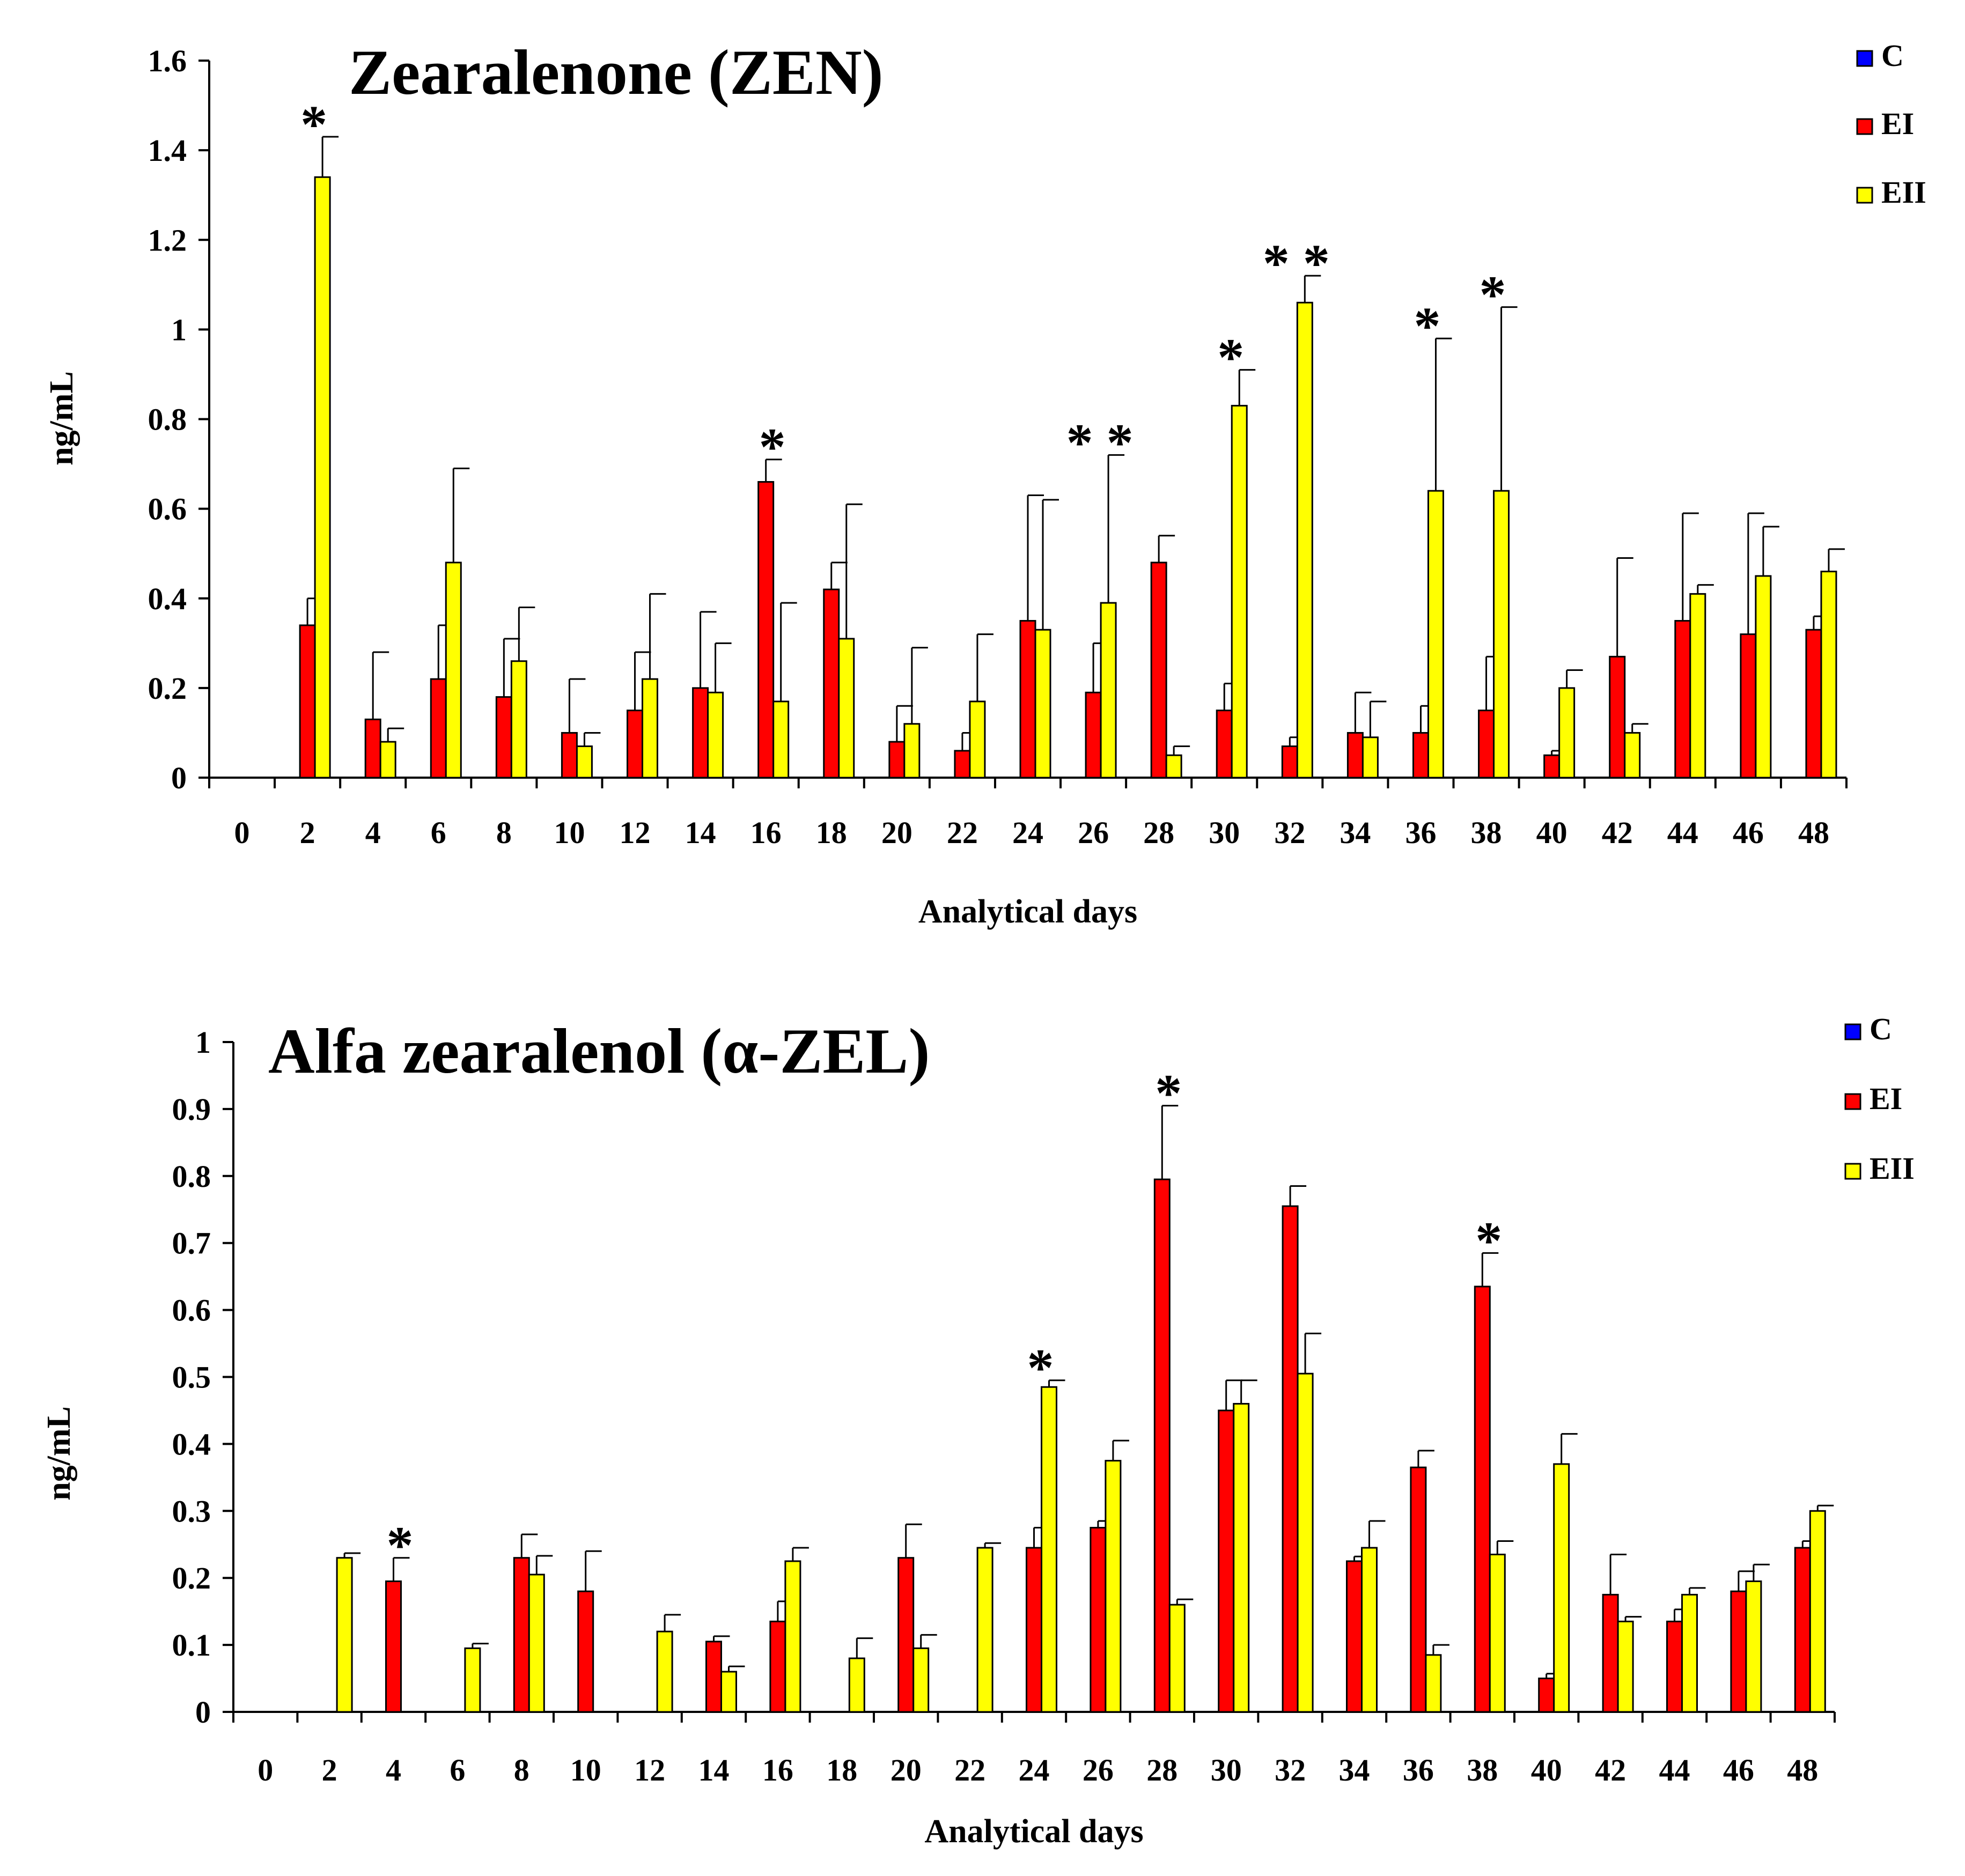  I want to click on y-tick-label: 1, so click(179, 329).